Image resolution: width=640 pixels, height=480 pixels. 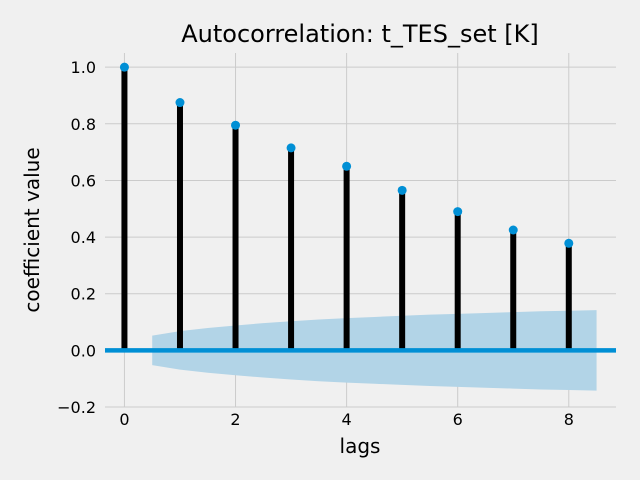 What do you see at coordinates (32, 229) in the screenshot?
I see `y-axis-label: coefficient value` at bounding box center [32, 229].